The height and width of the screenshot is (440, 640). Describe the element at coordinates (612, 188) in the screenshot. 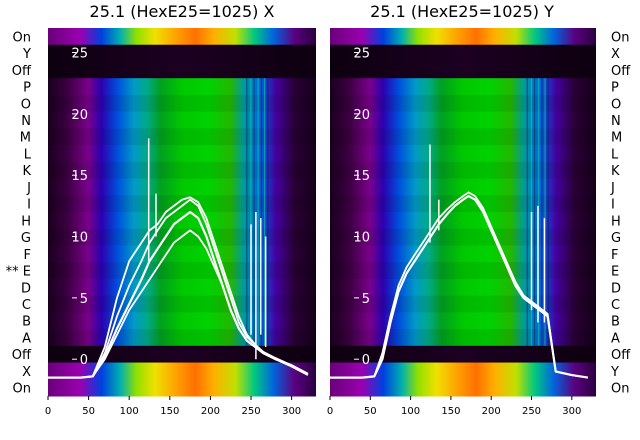

I see `row-label: J` at that location.